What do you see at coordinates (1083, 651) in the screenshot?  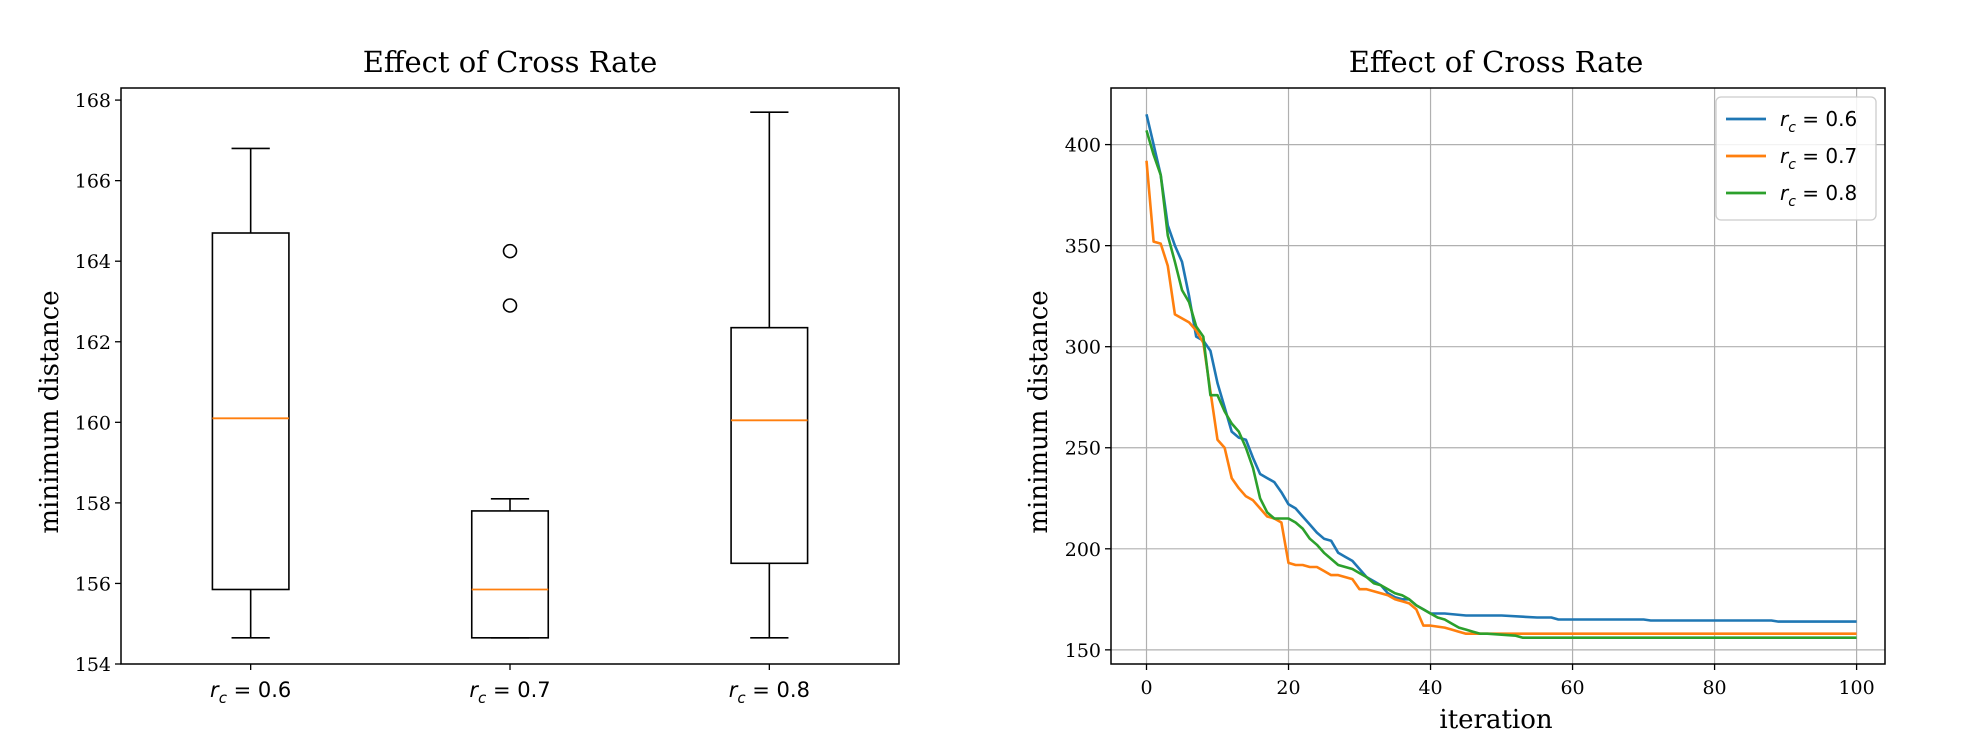 I see `y-tick-label: 150` at bounding box center [1083, 651].